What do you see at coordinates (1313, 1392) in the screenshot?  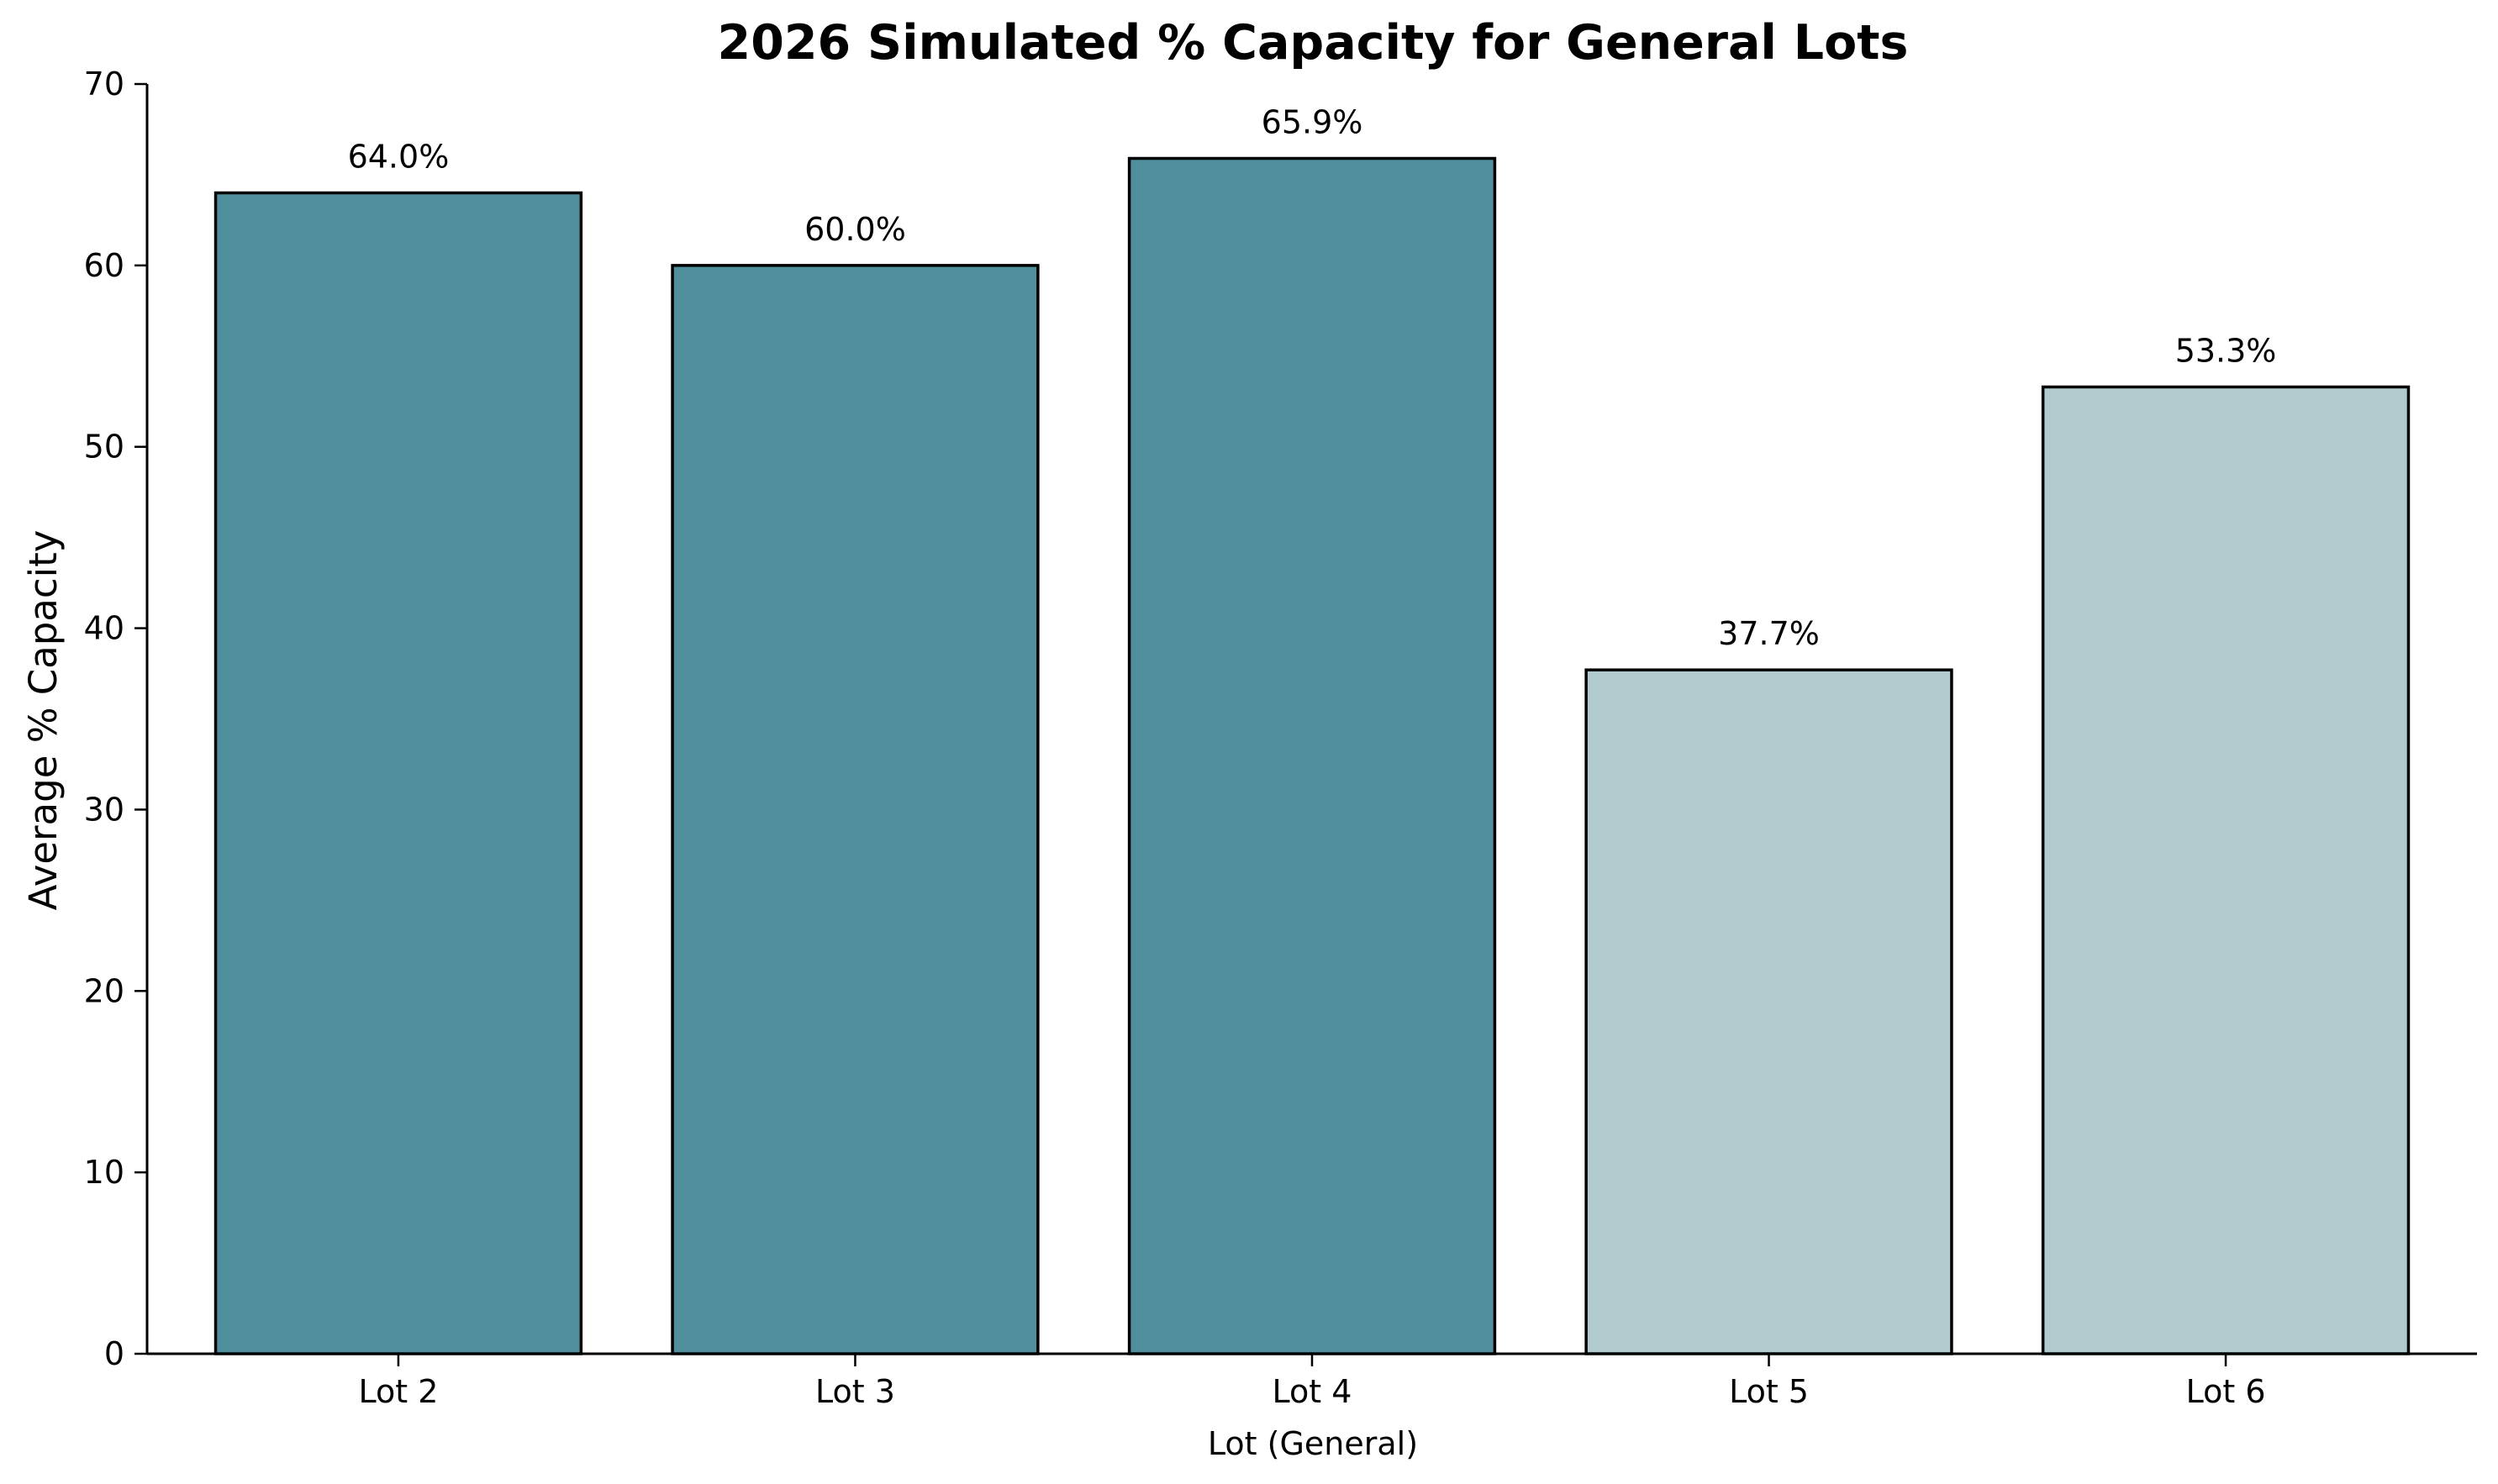 I see `x-tick-label: Lot 4` at bounding box center [1313, 1392].